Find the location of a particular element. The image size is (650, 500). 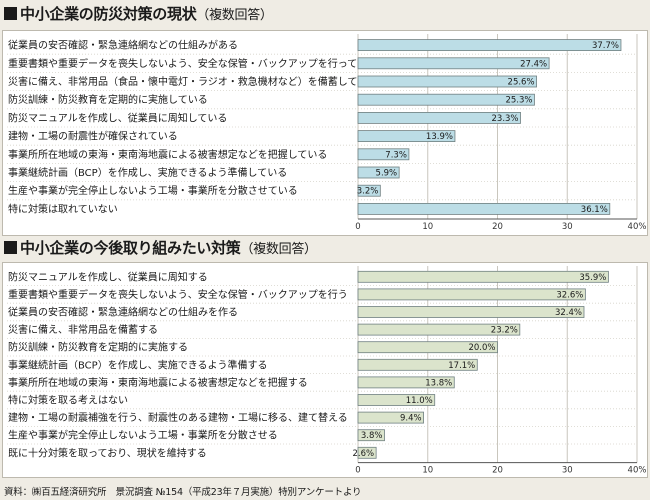

value-label: 9.4% is located at coordinates (411, 419).